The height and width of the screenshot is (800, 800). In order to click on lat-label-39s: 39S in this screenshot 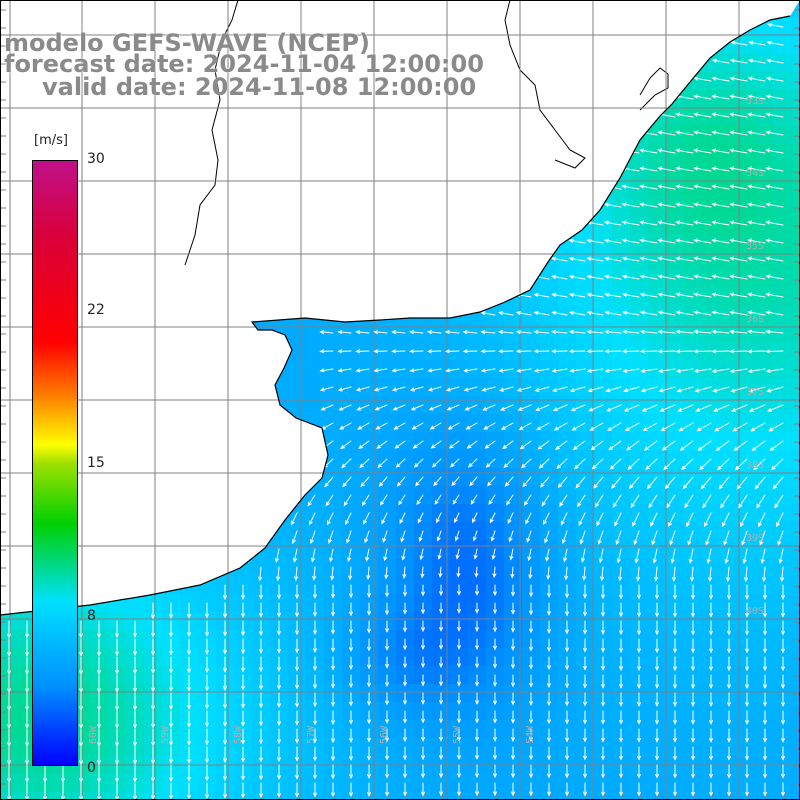, I will do `click(754, 538)`.